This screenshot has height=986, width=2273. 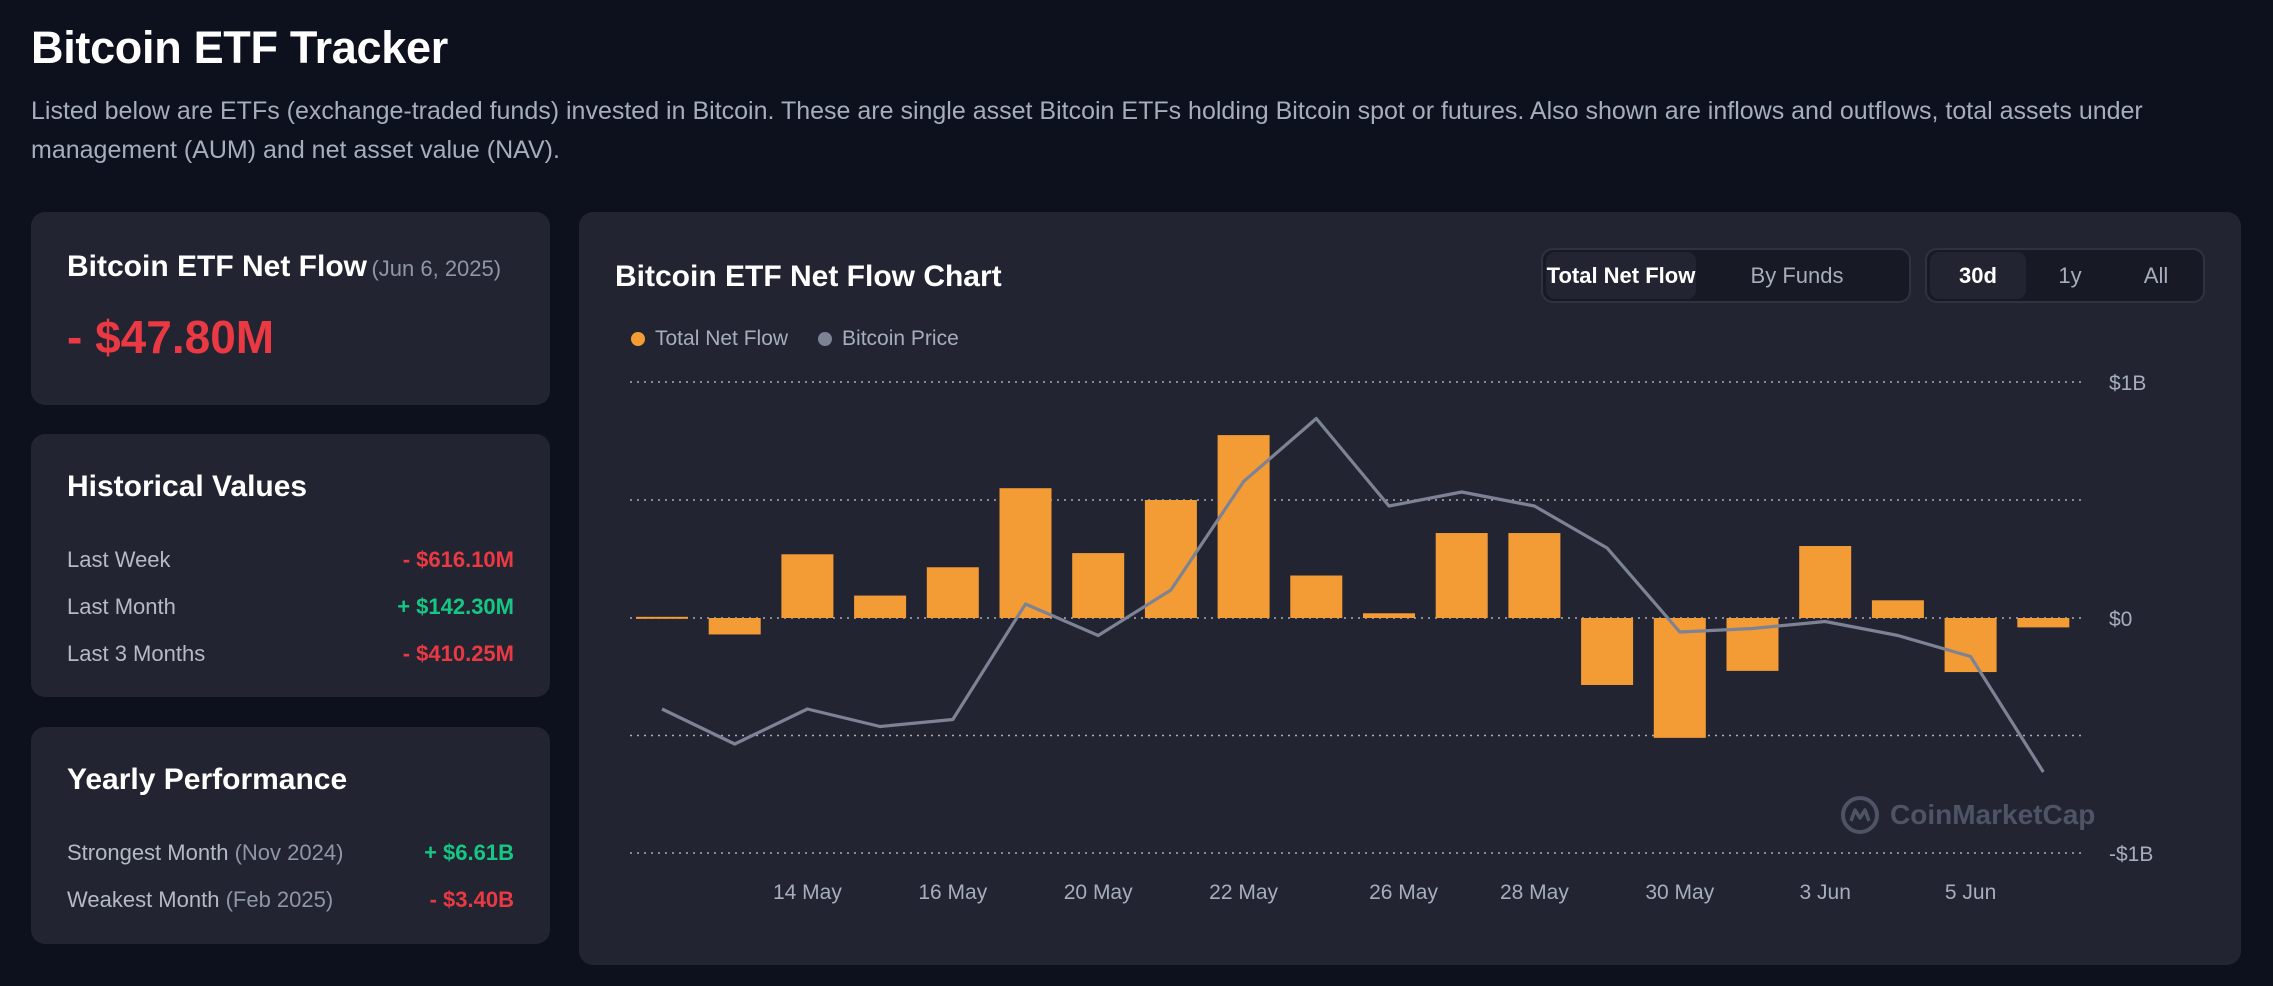 I want to click on net-flow-heading: Bitcoin ETF Net Flow (Jun 6, 2025), so click(x=284, y=267).